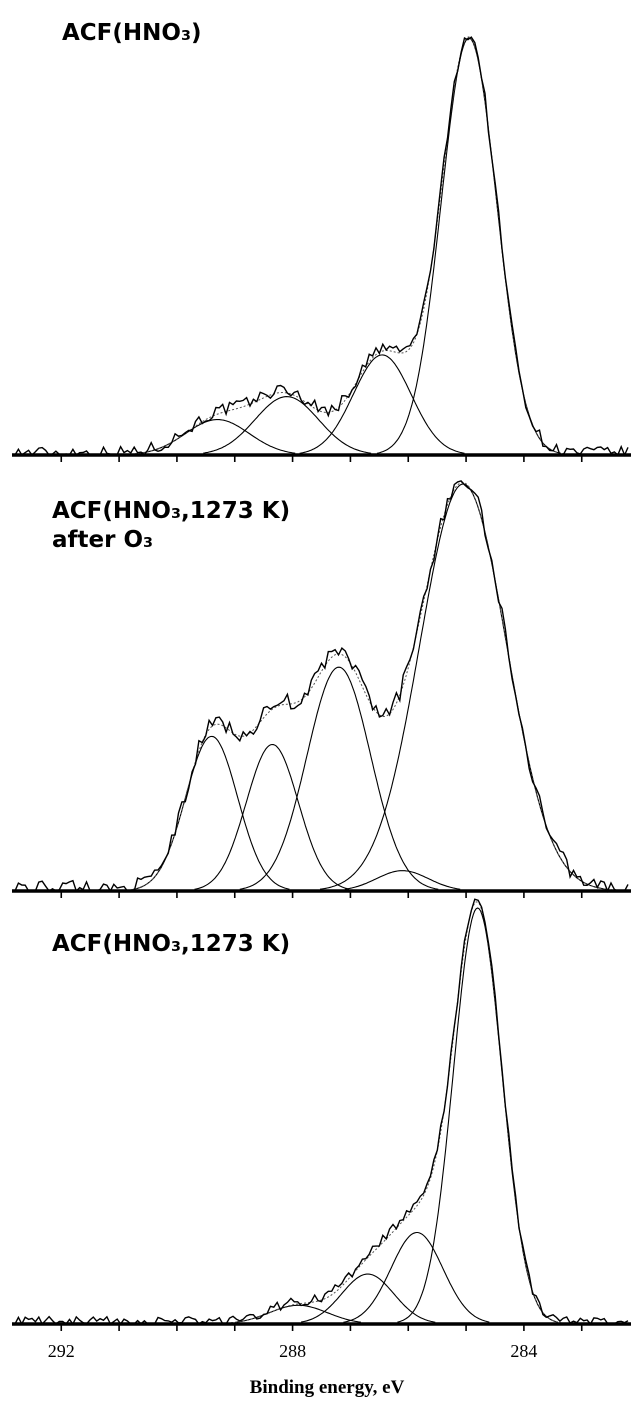 Image resolution: width=631 pixels, height=1407 pixels. Describe the element at coordinates (523, 1351) in the screenshot. I see `x-tick-label-284: 284` at that location.